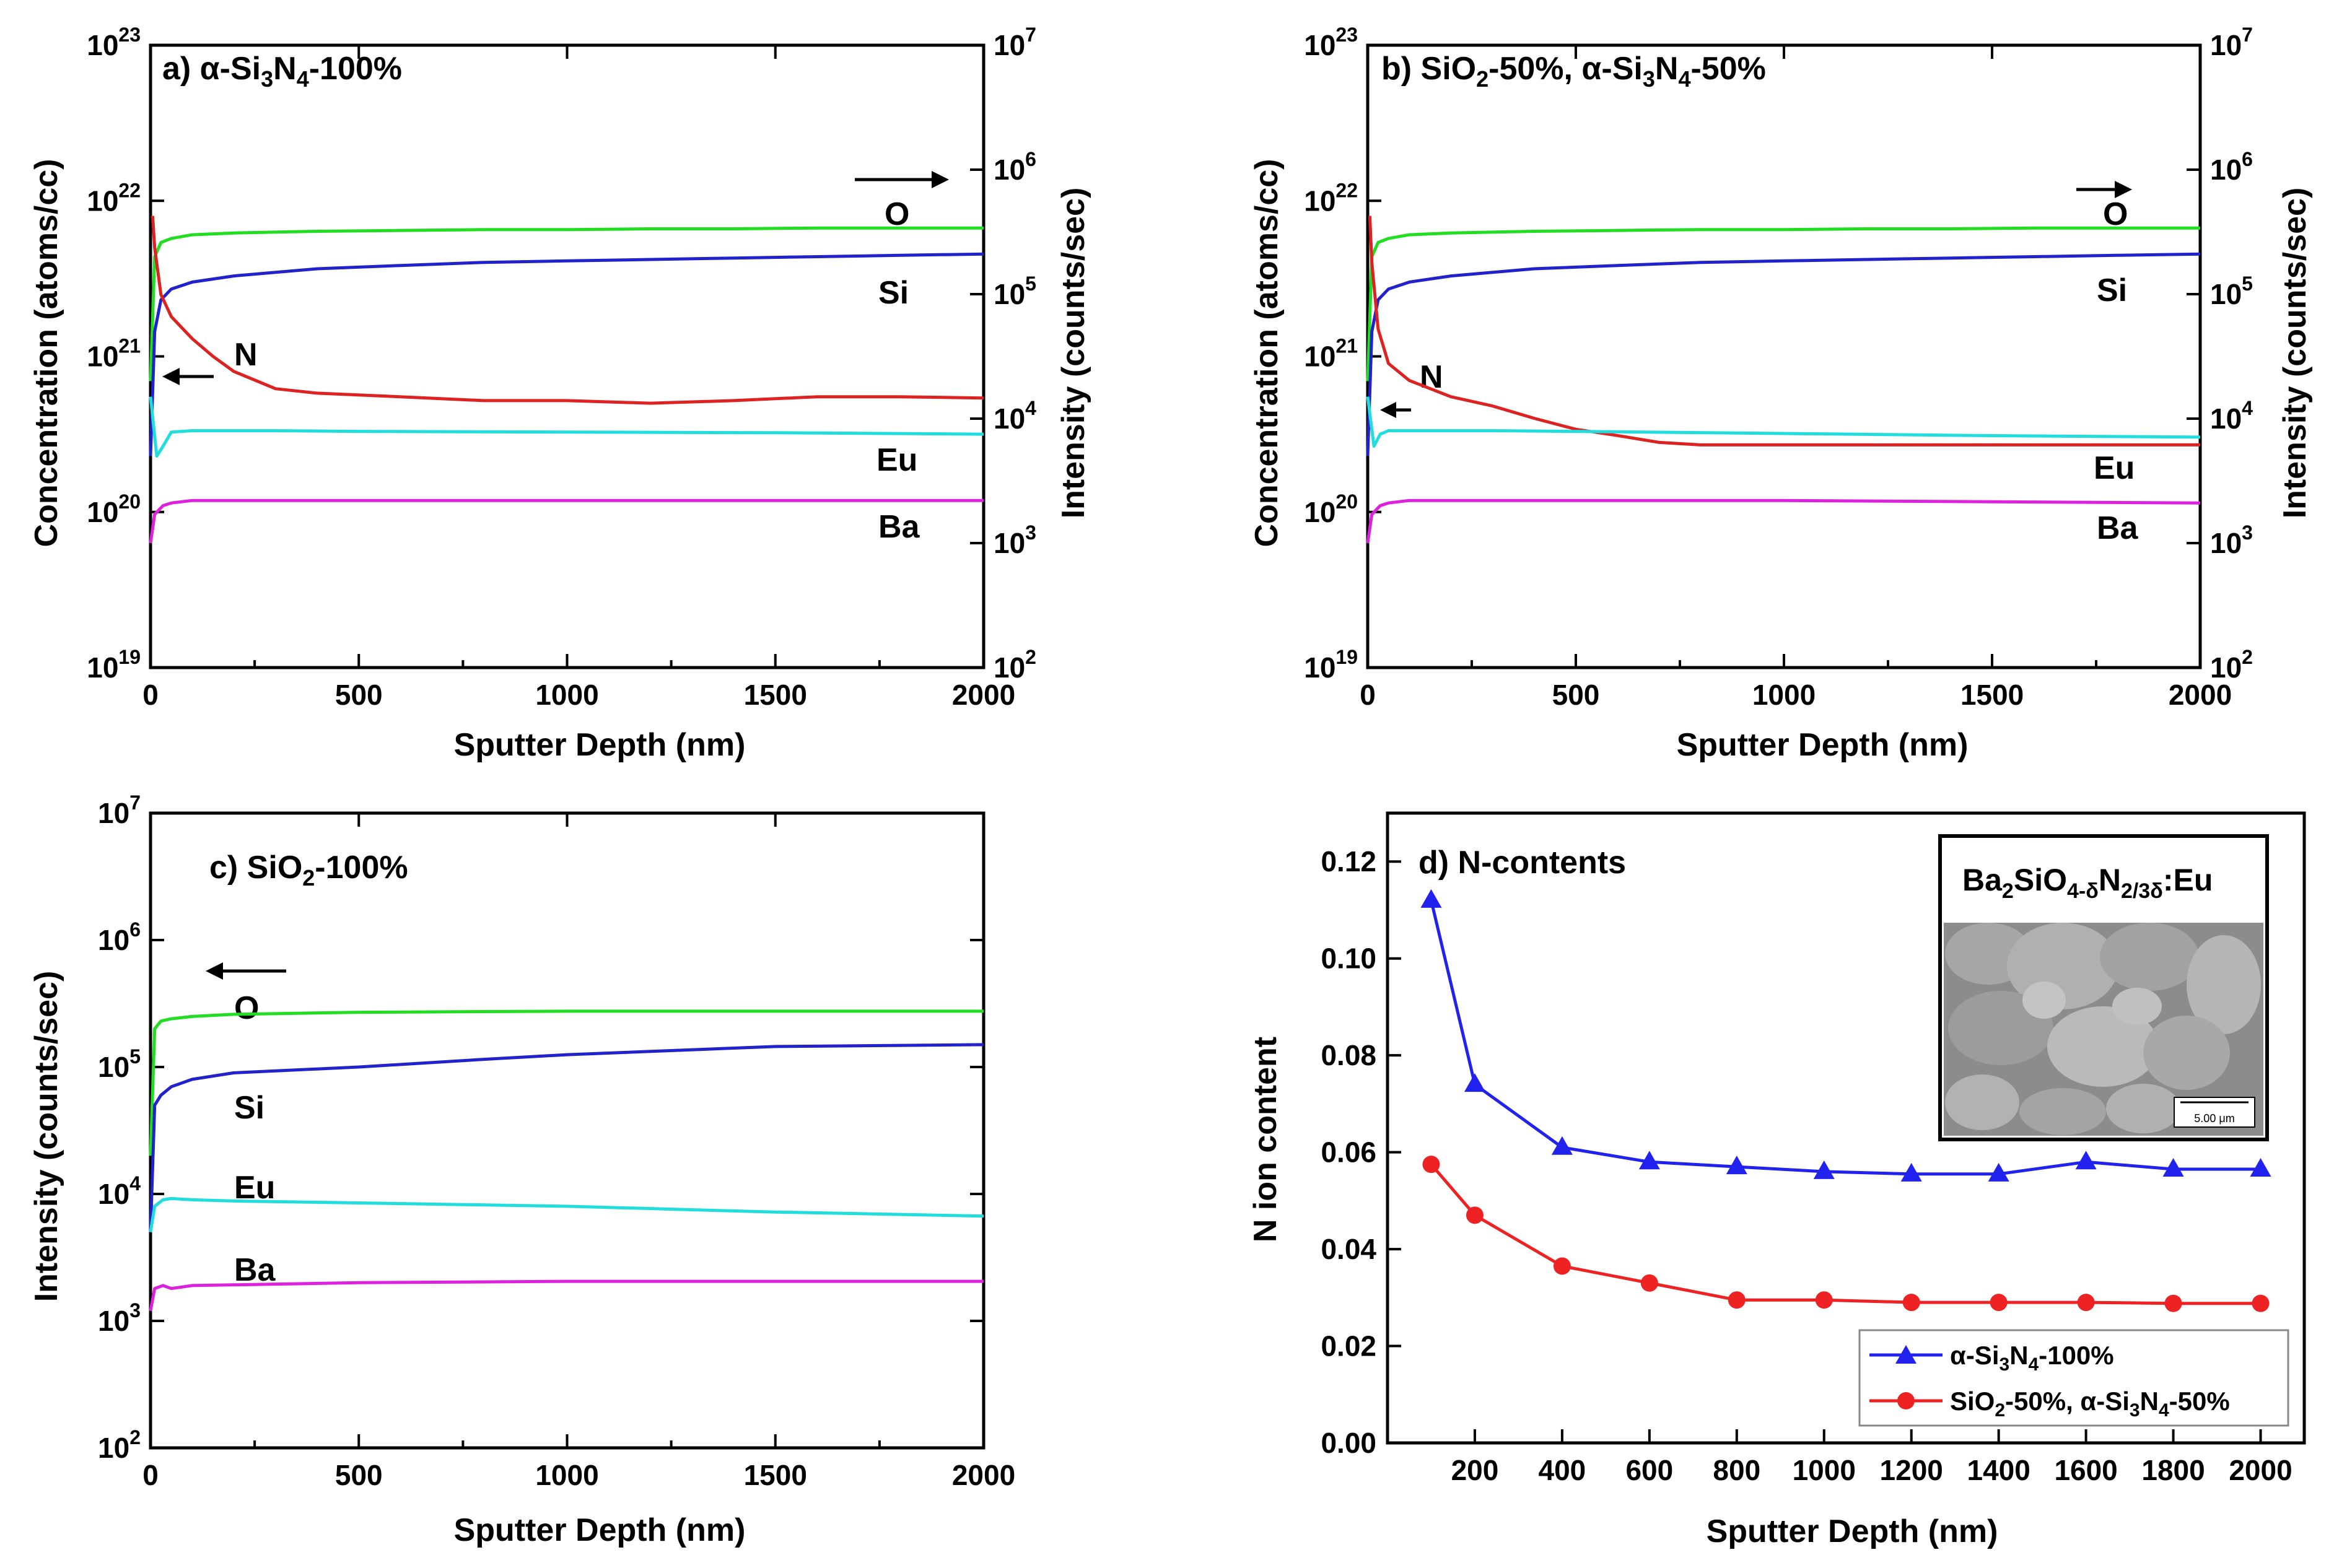 Image resolution: width=2334 pixels, height=1568 pixels. What do you see at coordinates (899, 527) in the screenshot?
I see `panel-a-label-ba: Ba` at bounding box center [899, 527].